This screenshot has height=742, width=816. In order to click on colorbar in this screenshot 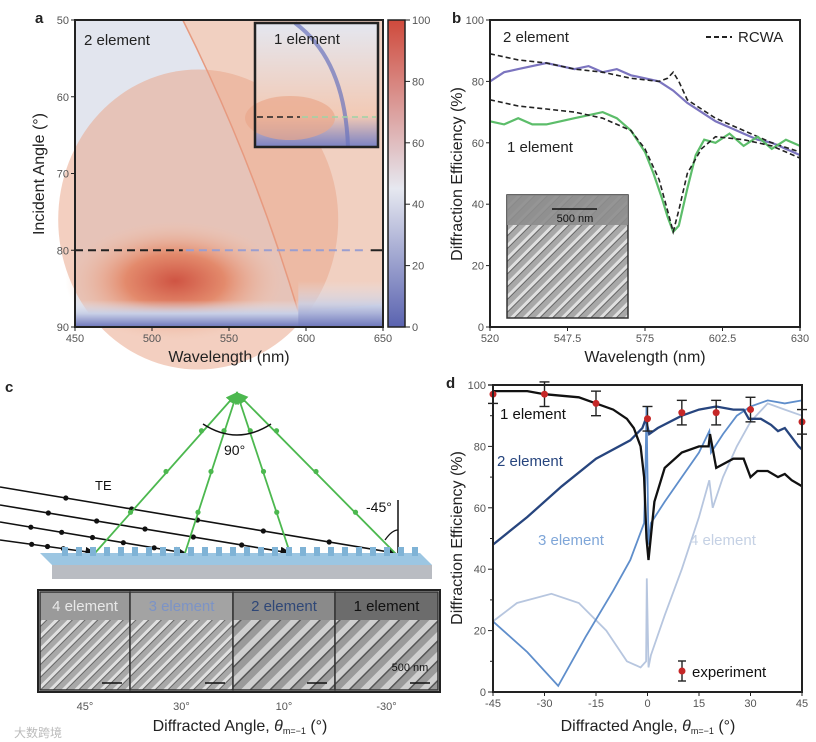, I will do `click(396, 173)`.